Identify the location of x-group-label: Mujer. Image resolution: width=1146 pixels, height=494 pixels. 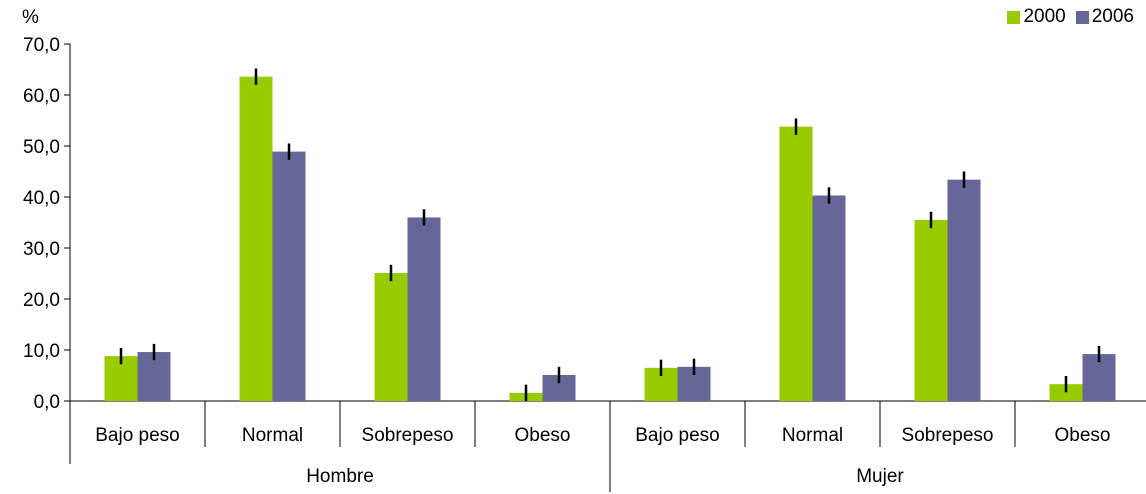
(880, 476).